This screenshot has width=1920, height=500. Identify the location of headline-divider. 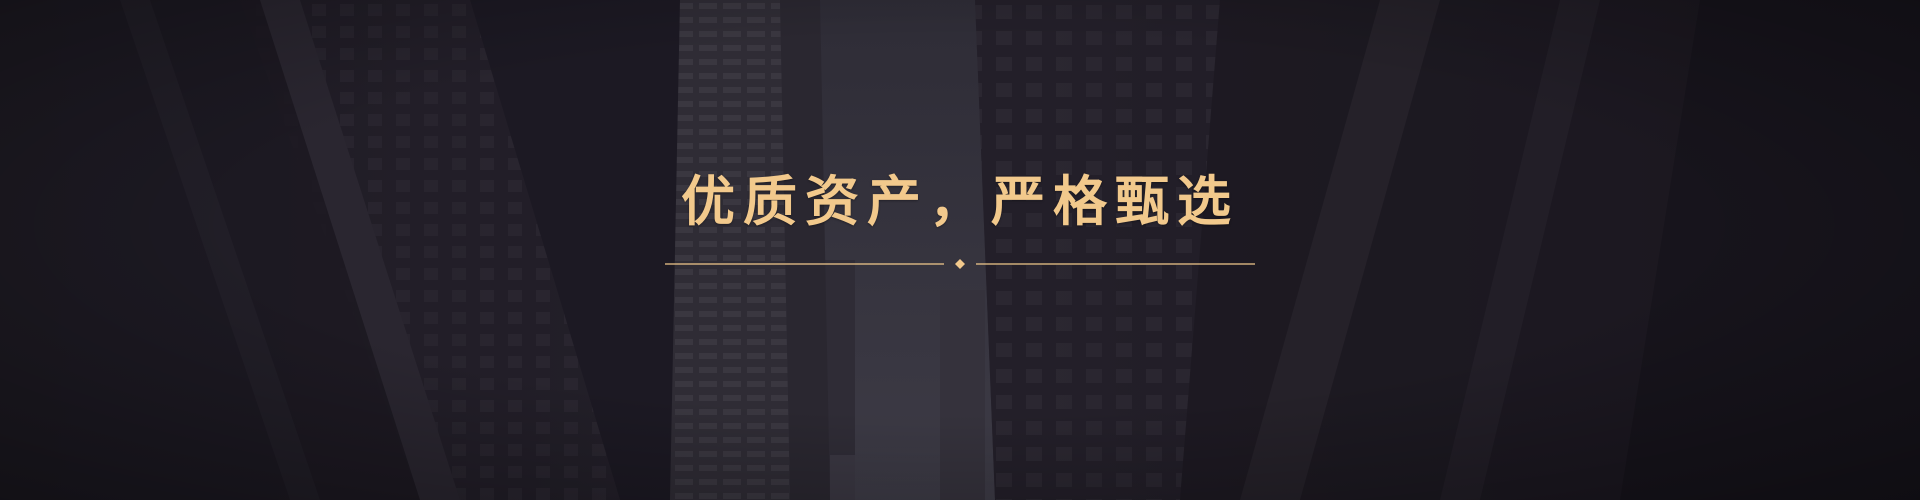
(960, 264).